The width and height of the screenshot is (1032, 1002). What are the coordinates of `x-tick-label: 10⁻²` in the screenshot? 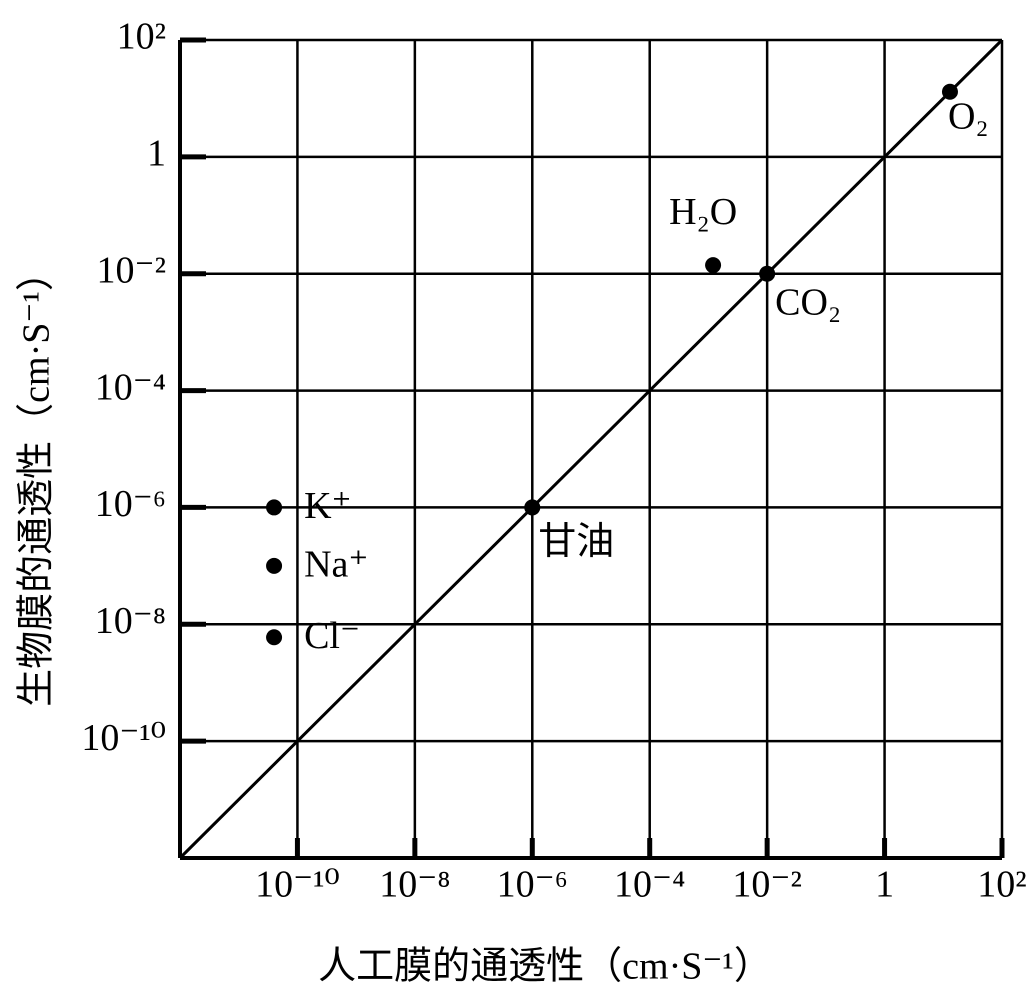 It's located at (766, 885).